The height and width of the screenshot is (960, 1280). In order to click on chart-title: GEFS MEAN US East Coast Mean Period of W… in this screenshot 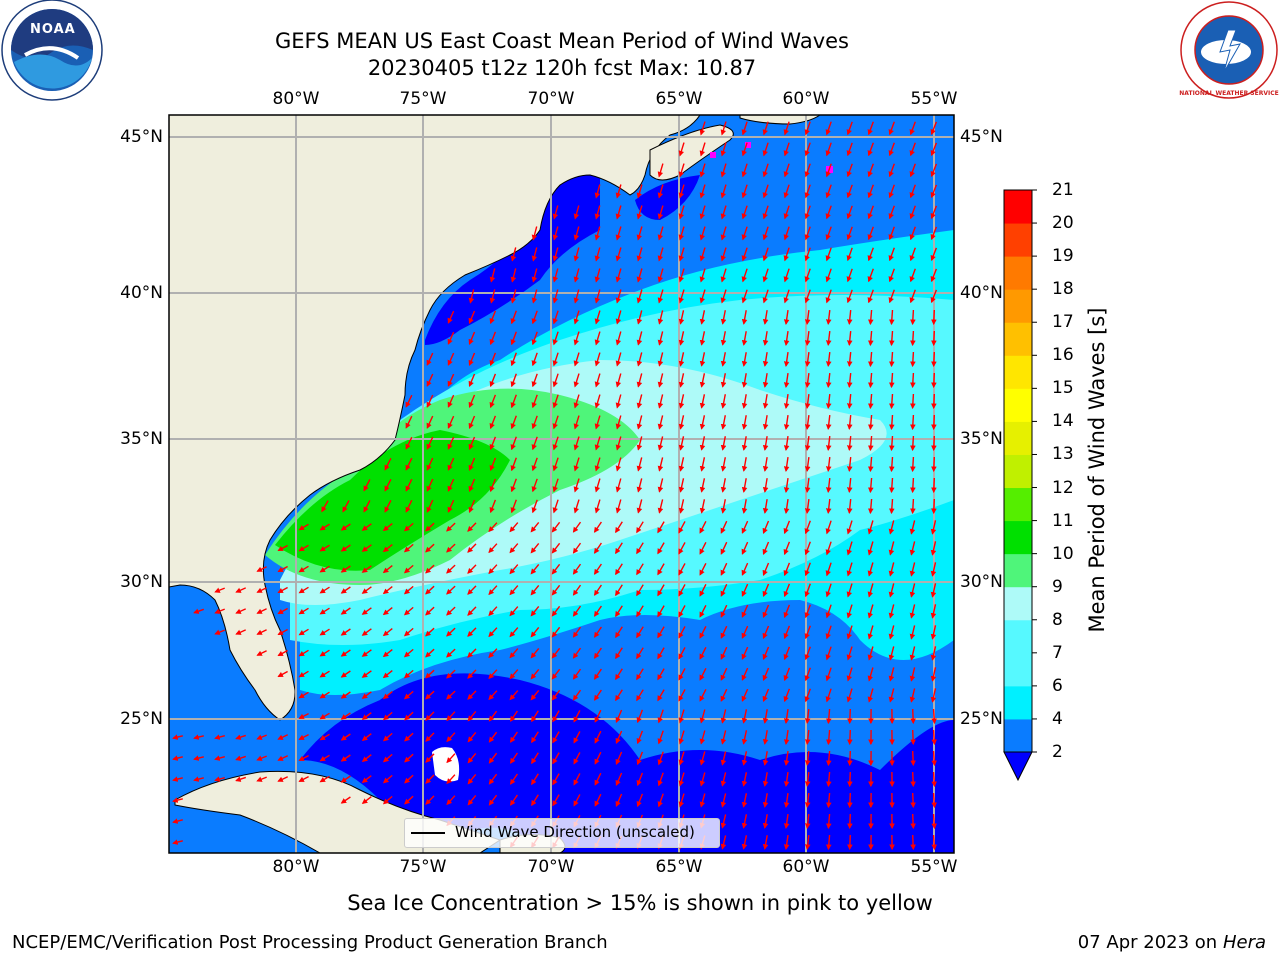, I will do `click(562, 41)`.